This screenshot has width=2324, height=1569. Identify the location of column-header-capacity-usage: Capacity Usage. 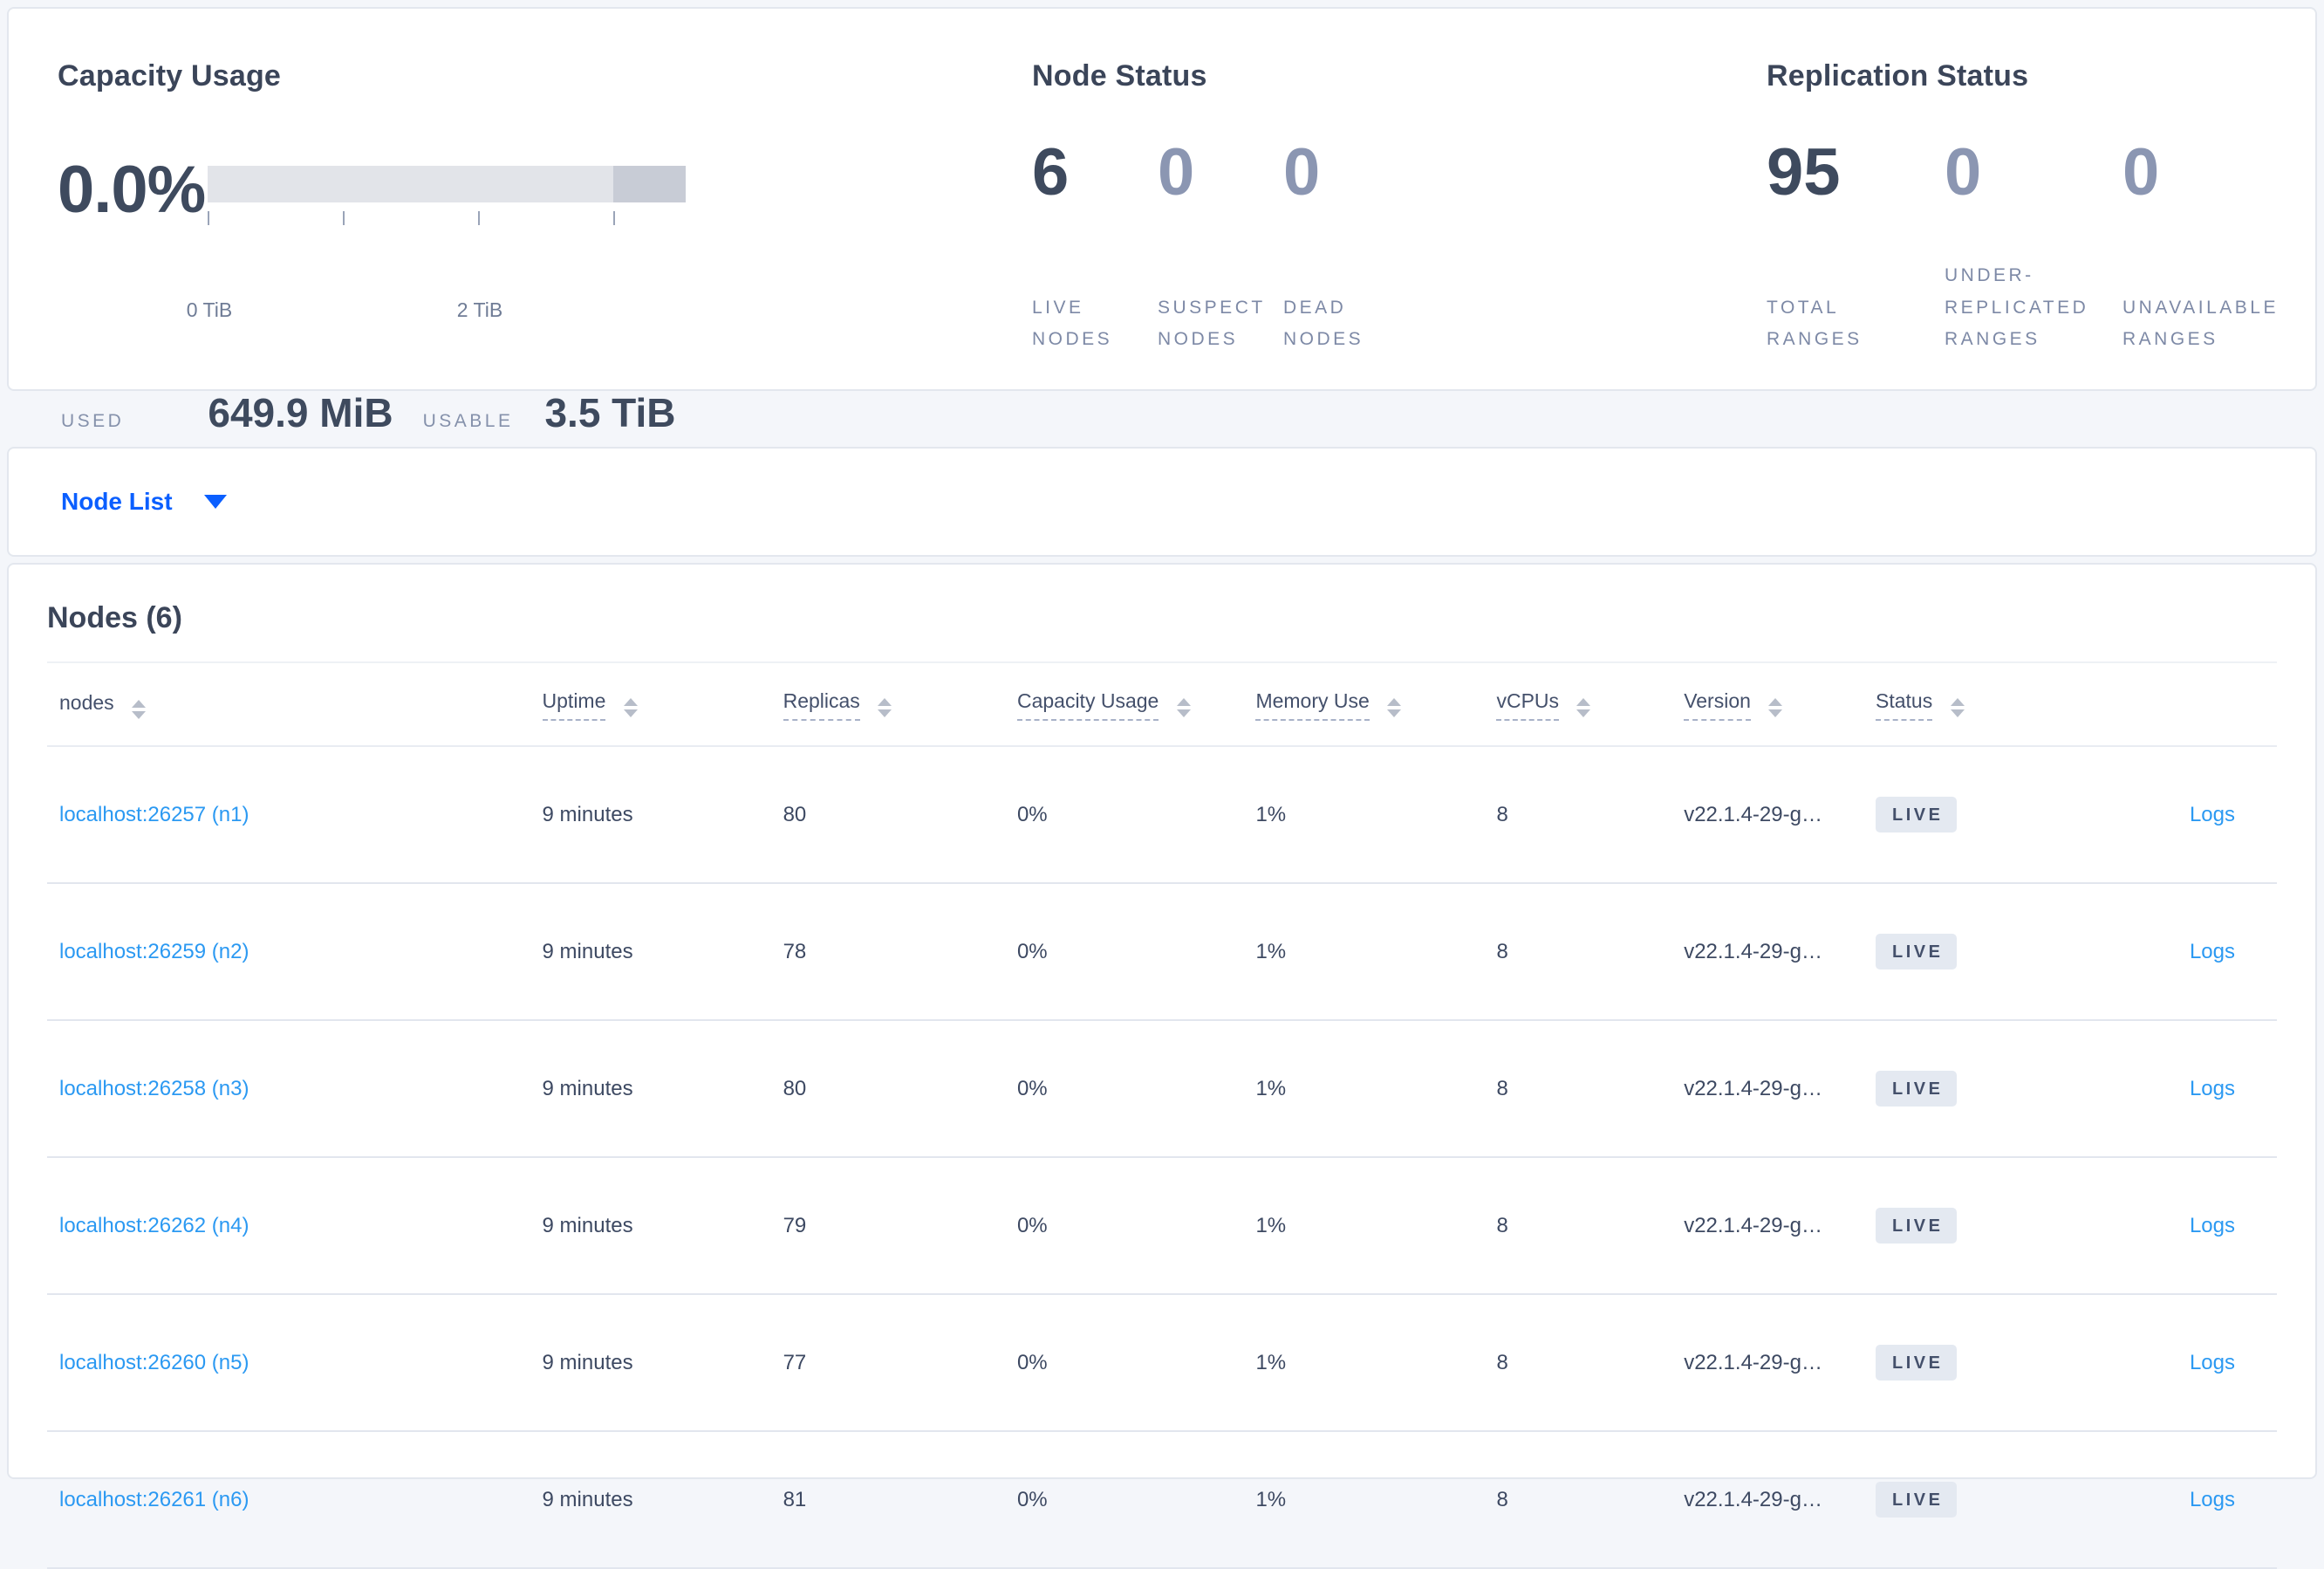
(1121, 704).